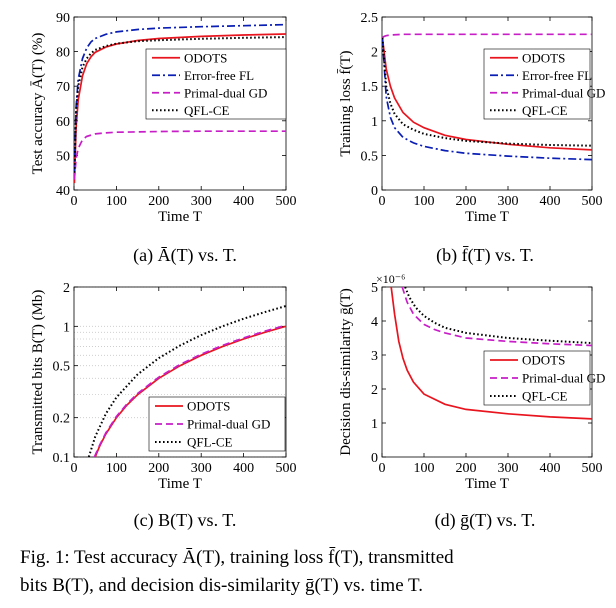  What do you see at coordinates (63, 18) in the screenshot?
I see `y-tick-label: 90` at bounding box center [63, 18].